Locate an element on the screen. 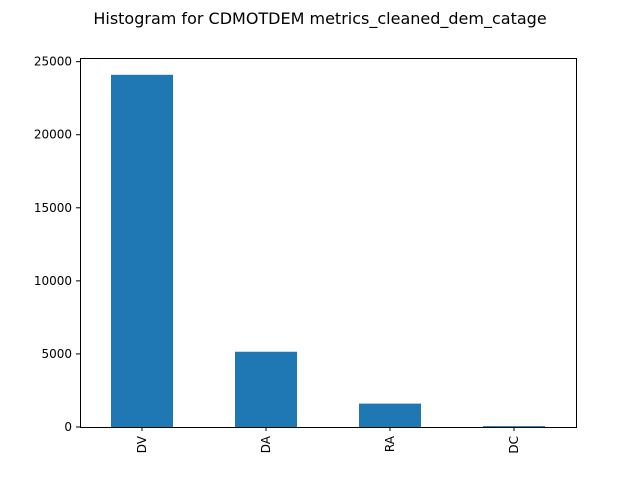 The image size is (640, 485). x-tick-label: DA is located at coordinates (266, 444).